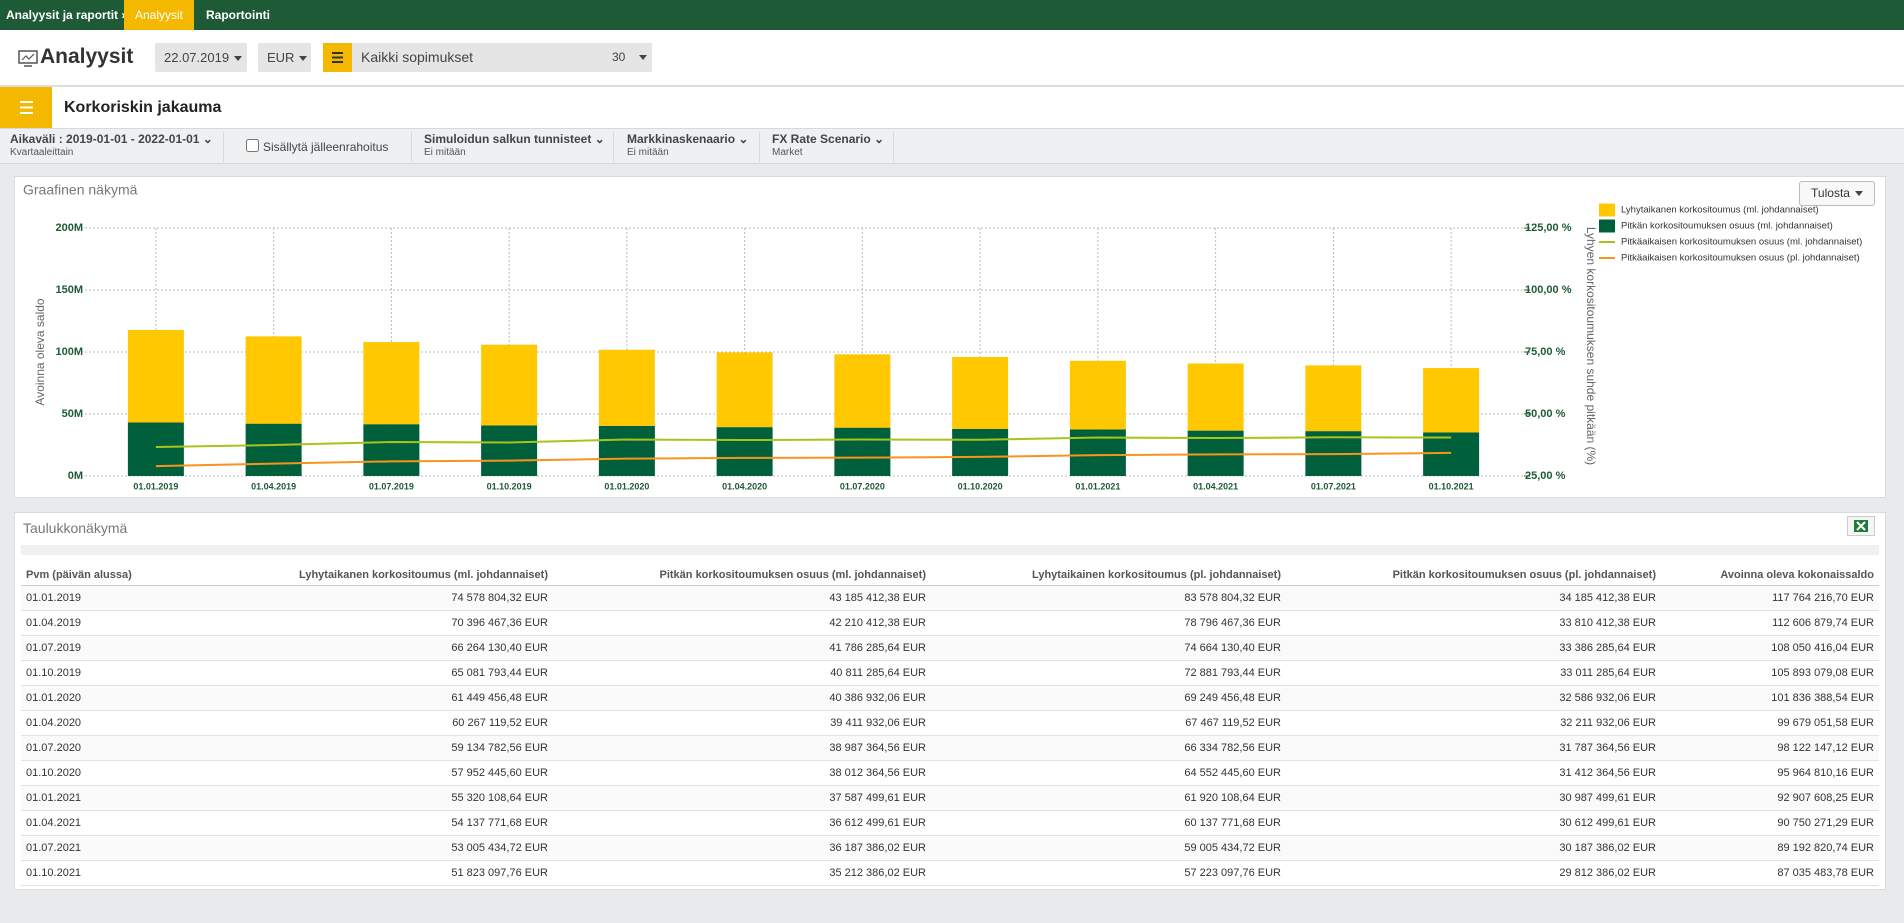 The width and height of the screenshot is (1904, 923). Describe the element at coordinates (1770, 848) in the screenshot. I see `table-cell: 89 192 820,74 EUR` at that location.